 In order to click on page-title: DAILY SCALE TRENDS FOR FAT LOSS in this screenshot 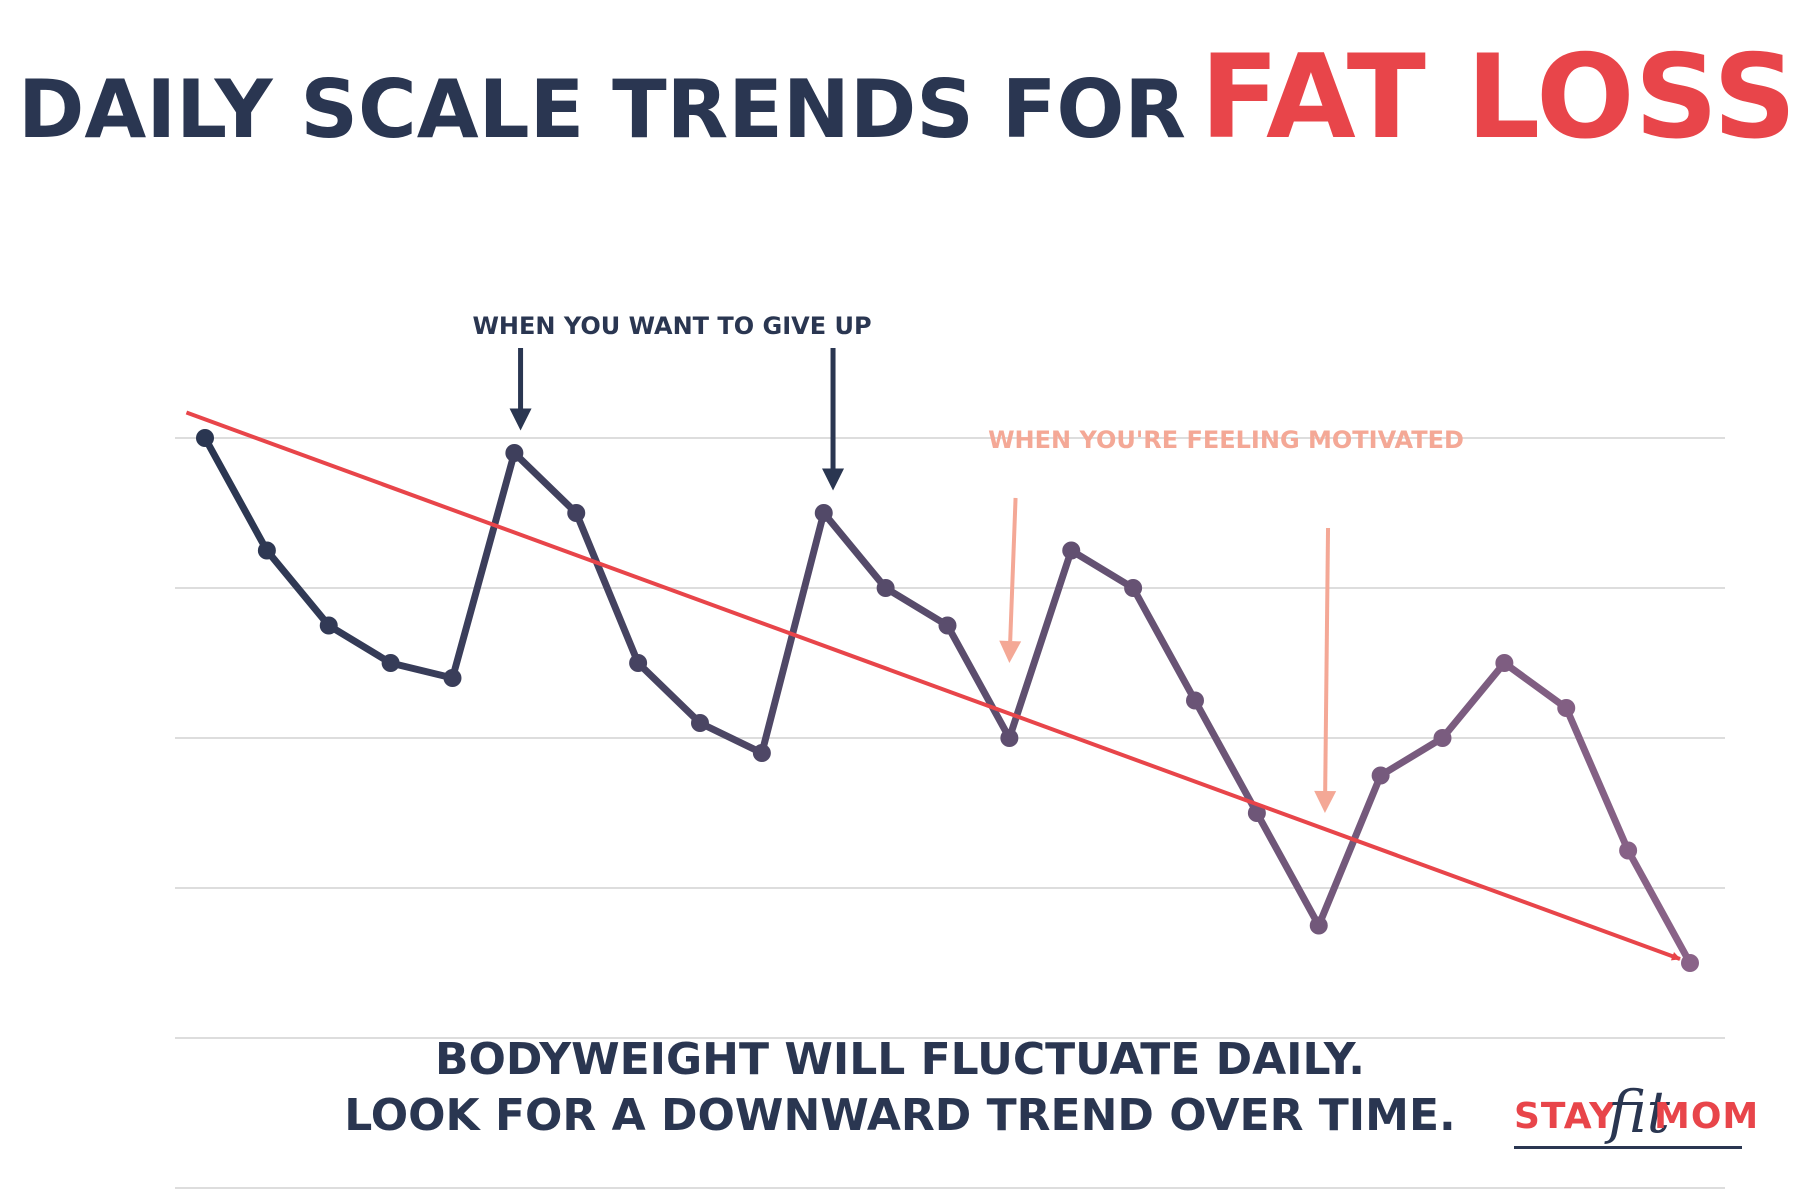, I will do `click(907, 98)`.